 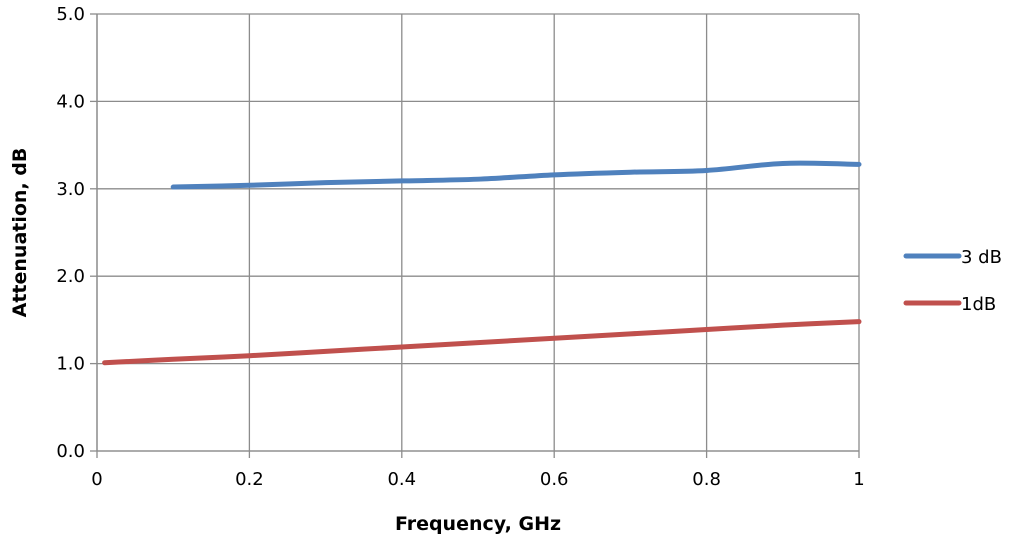 I want to click on x-tick-label: 0.6, so click(x=554, y=479).